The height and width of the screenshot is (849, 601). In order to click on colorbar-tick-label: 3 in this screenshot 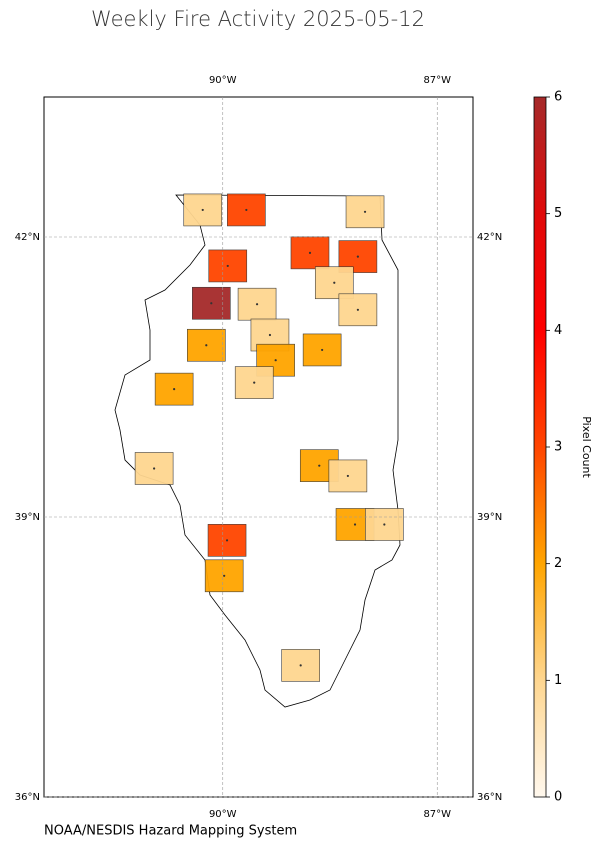, I will do `click(558, 447)`.